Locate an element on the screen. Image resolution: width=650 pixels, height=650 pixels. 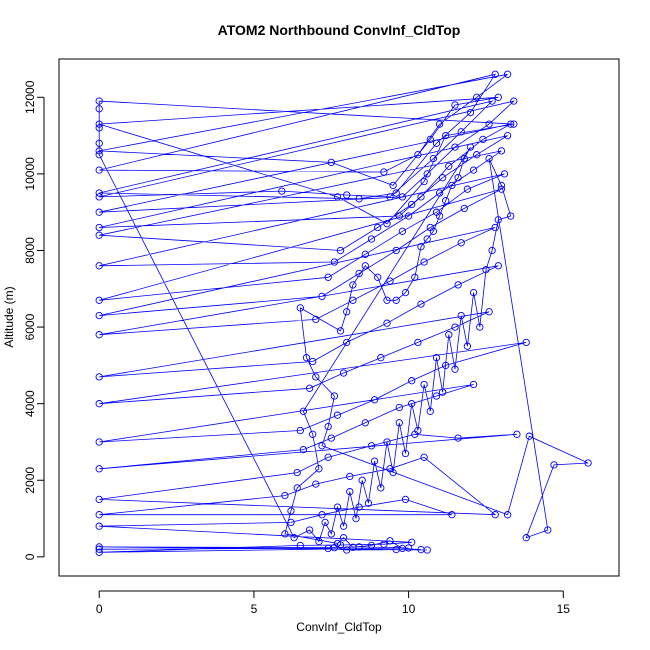
y-tick-label: 6000 is located at coordinates (30, 326).